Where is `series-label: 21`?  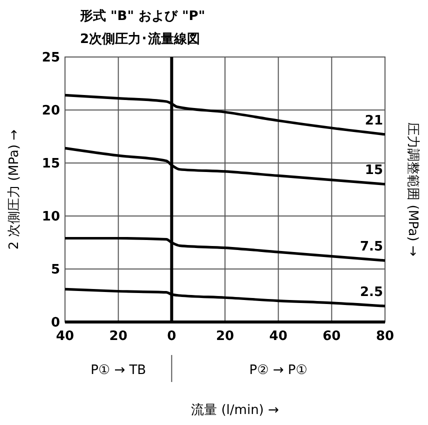
series-label: 21 is located at coordinates (373, 120).